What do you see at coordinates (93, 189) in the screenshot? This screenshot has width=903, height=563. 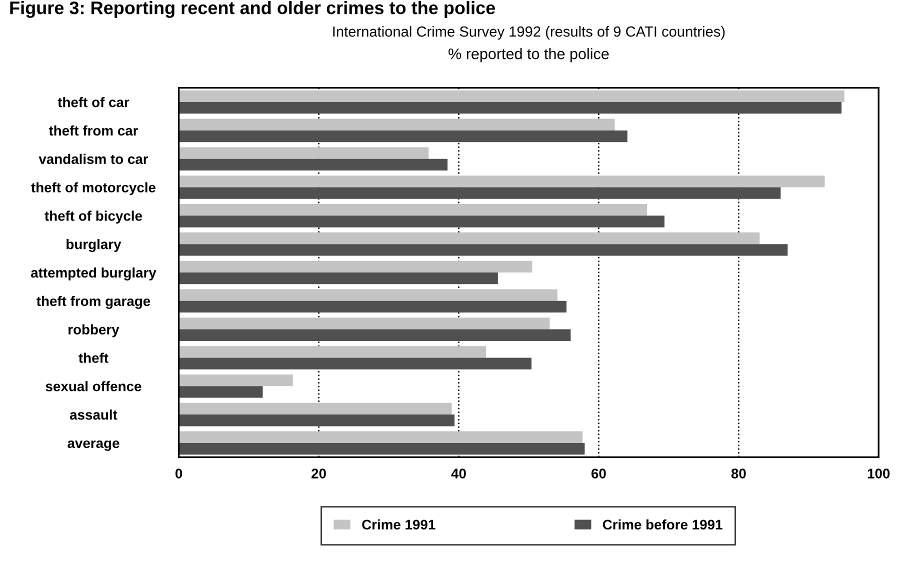 I see `y-tick-label: theft of motorcycle` at bounding box center [93, 189].